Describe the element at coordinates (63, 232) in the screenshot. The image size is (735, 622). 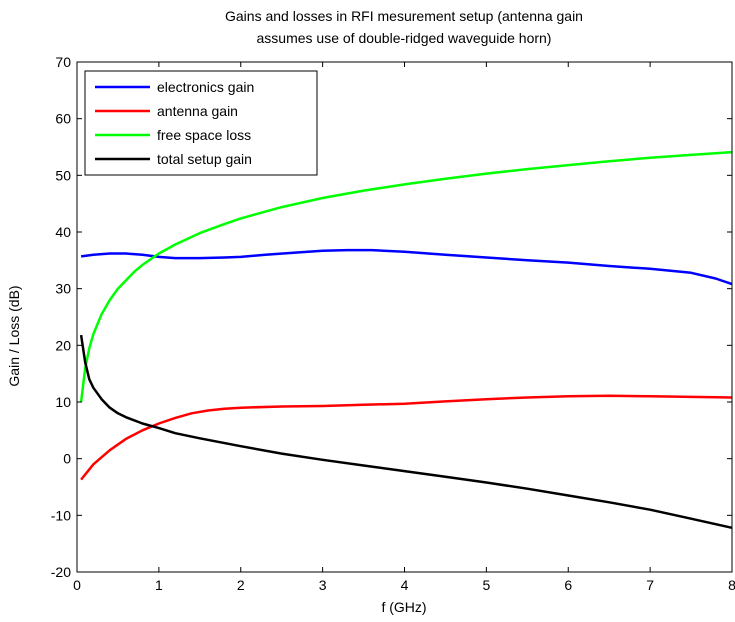
I see `y-tick-label: 40` at that location.